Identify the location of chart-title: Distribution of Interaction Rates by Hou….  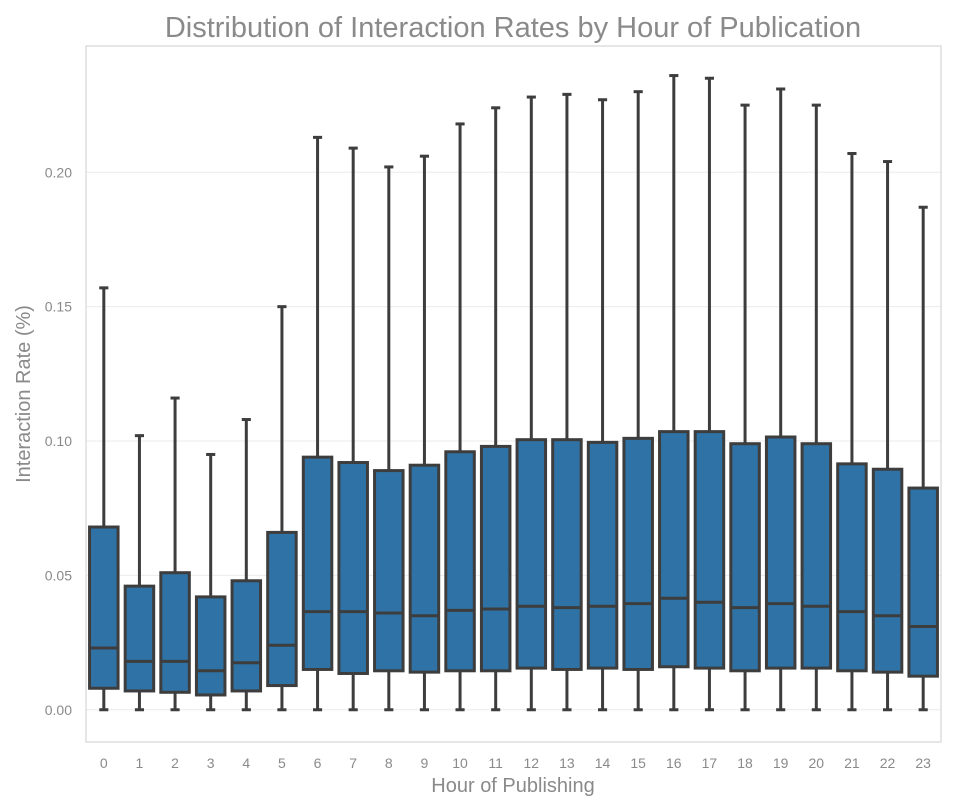
(513, 28).